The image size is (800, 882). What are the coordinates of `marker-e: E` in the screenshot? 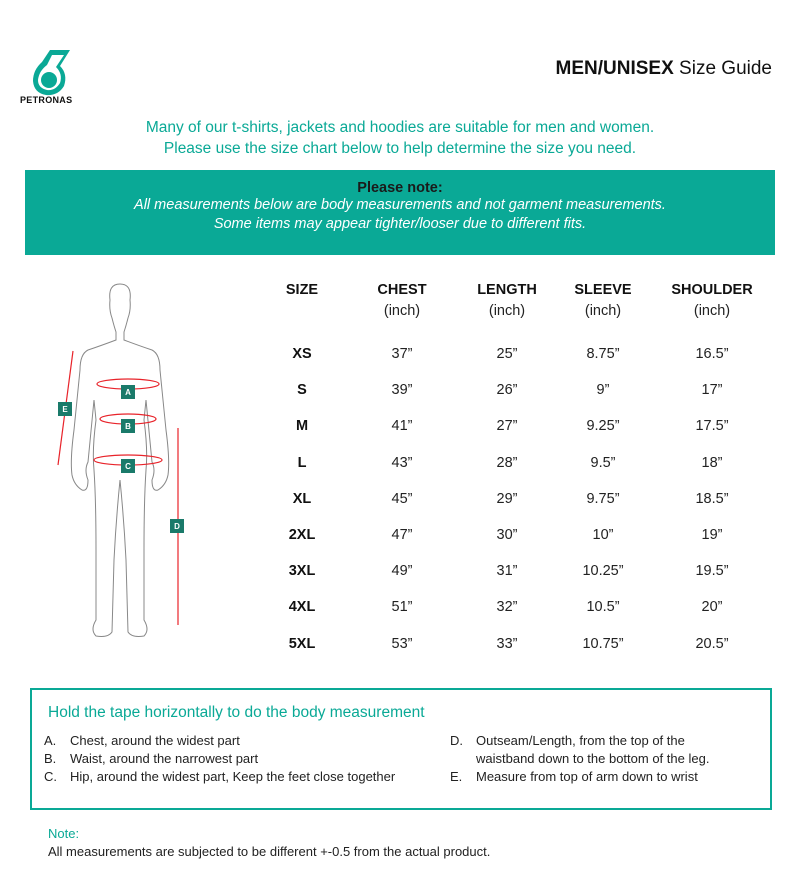 It's located at (65, 409).